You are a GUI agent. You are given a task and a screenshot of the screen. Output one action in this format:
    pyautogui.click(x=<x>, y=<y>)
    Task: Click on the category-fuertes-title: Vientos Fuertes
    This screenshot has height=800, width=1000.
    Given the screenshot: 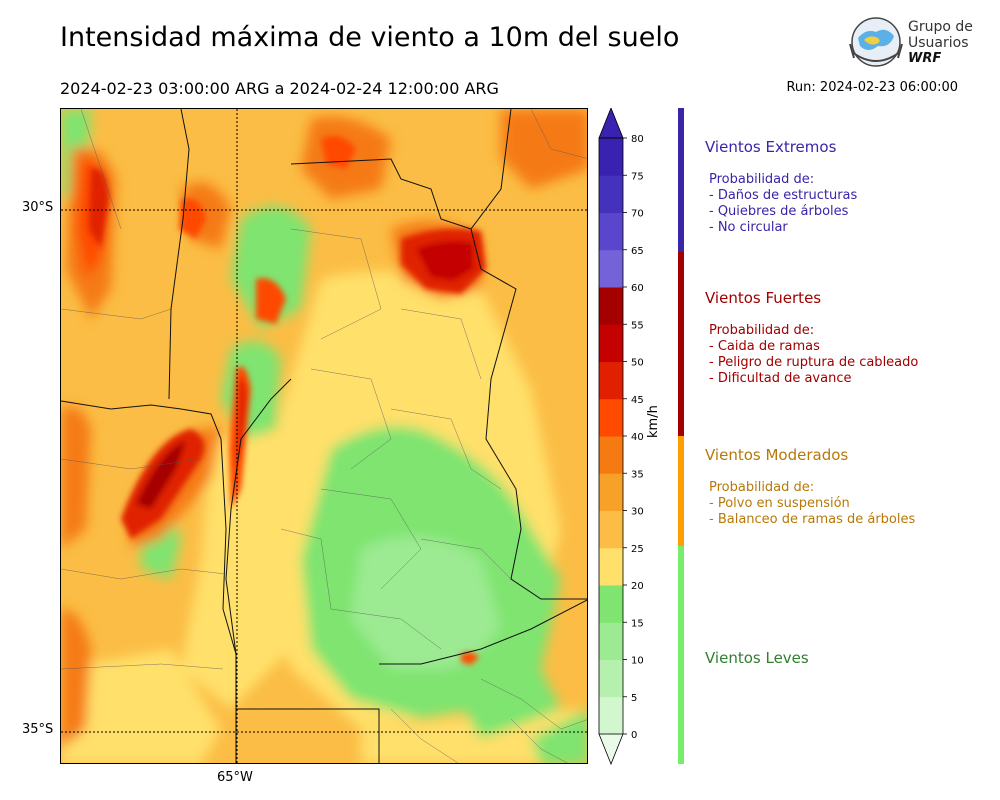 What is the action you would take?
    pyautogui.click(x=763, y=298)
    